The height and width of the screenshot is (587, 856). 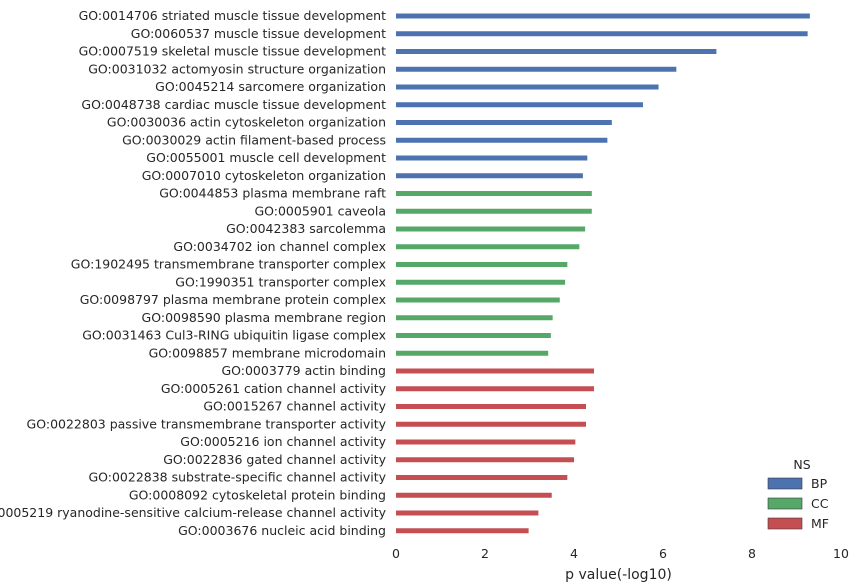 I want to click on category-label-12: GO:0005901 caveola, so click(x=320, y=210).